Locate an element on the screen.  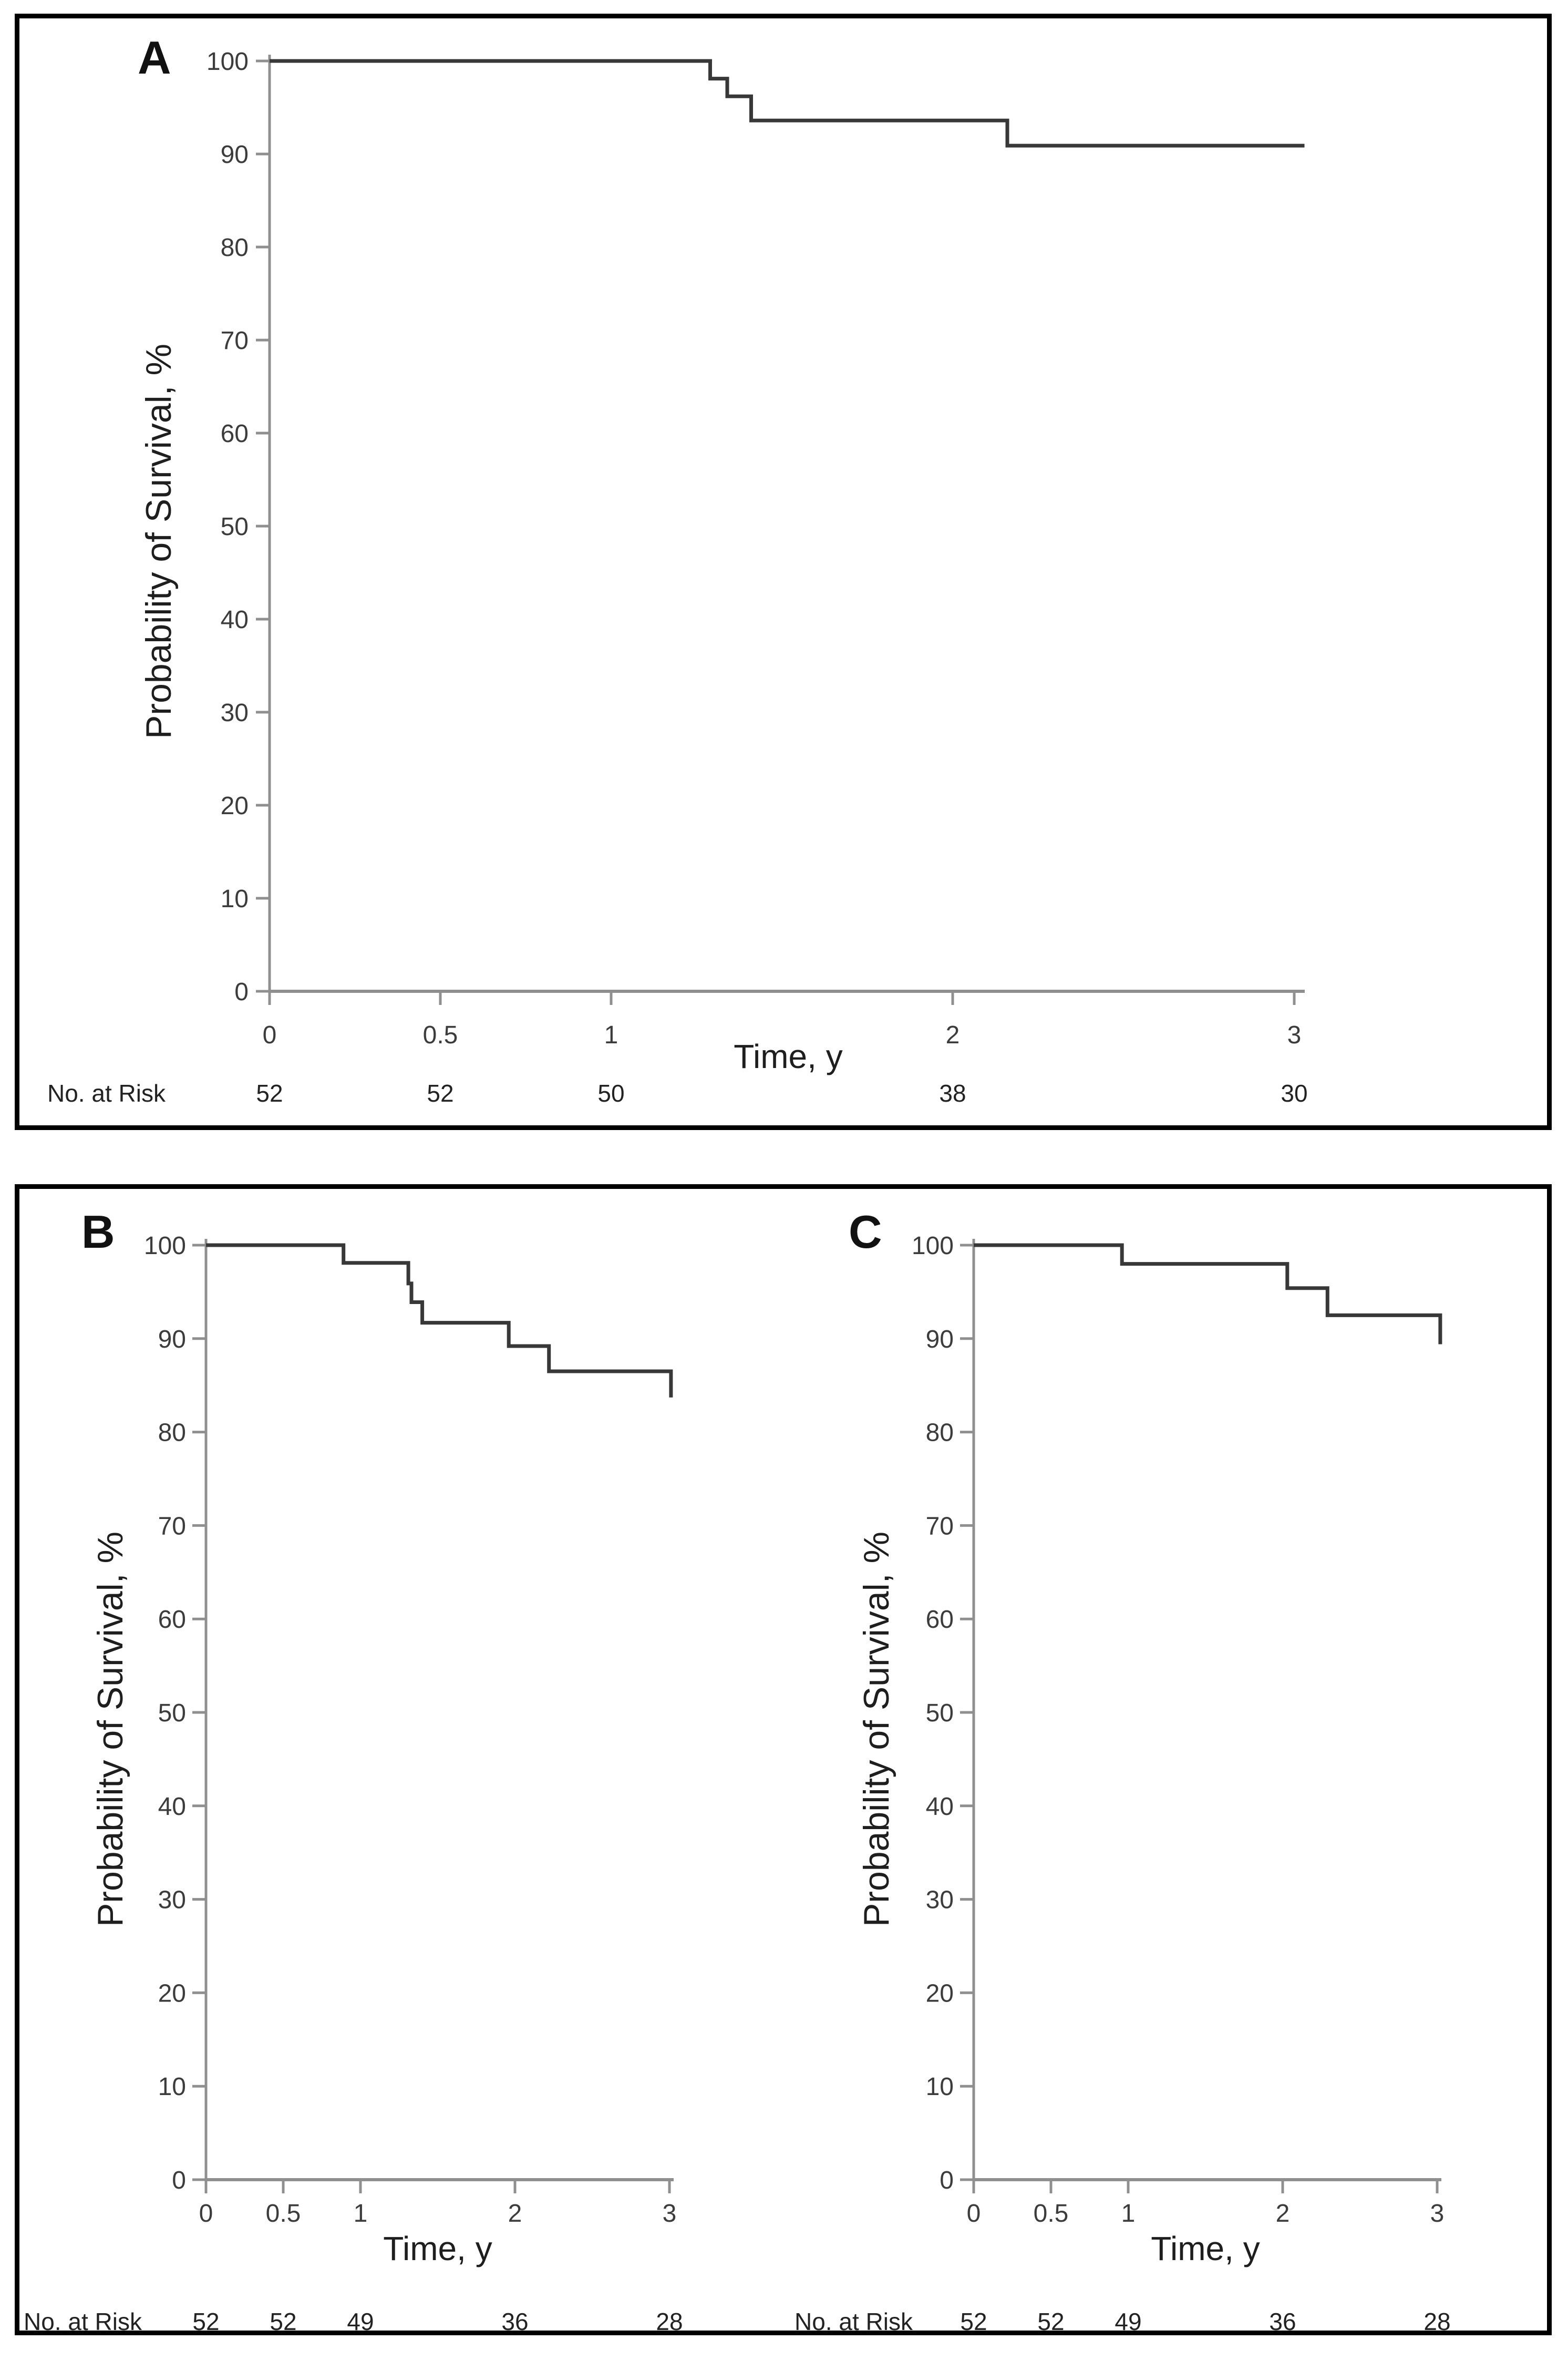
panel-a-x-axis-title: Time, y is located at coordinates (788, 1056).